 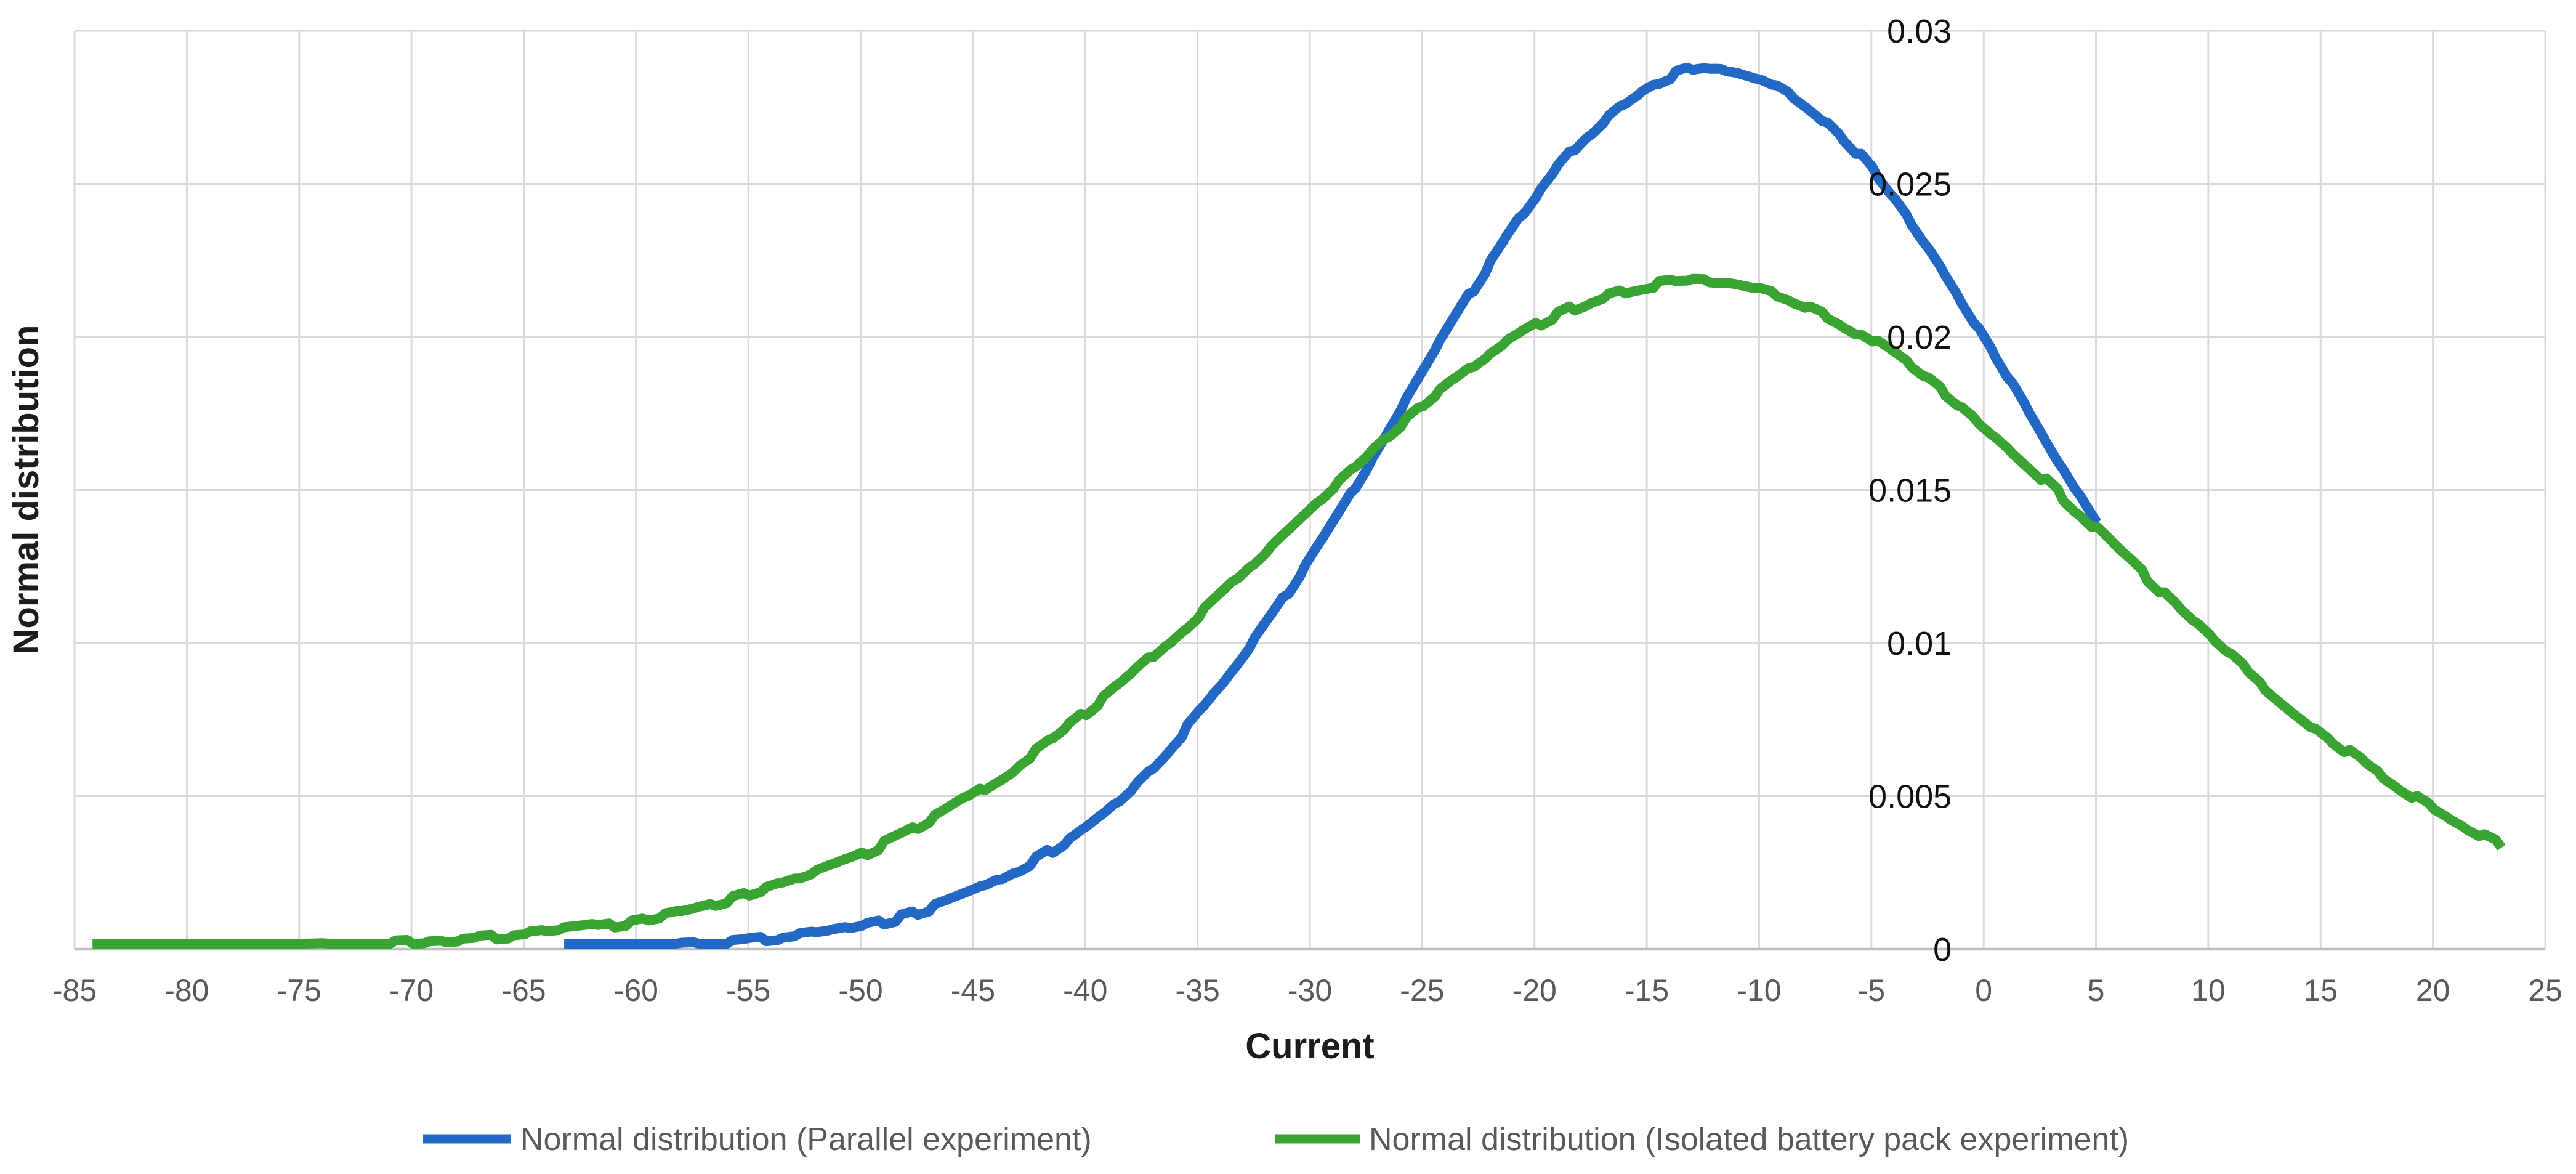 What do you see at coordinates (2096, 991) in the screenshot?
I see `x-tick-label: 5` at bounding box center [2096, 991].